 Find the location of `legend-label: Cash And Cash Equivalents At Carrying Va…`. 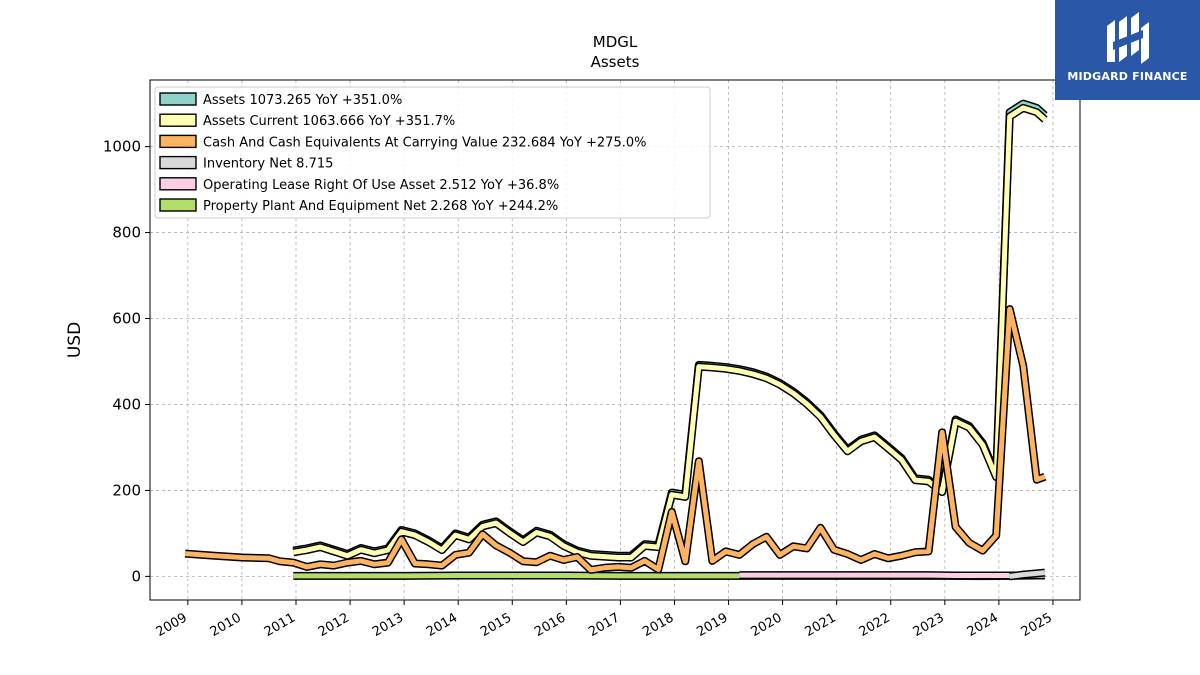

legend-label: Cash And Cash Equivalents At Carrying Va… is located at coordinates (424, 142).